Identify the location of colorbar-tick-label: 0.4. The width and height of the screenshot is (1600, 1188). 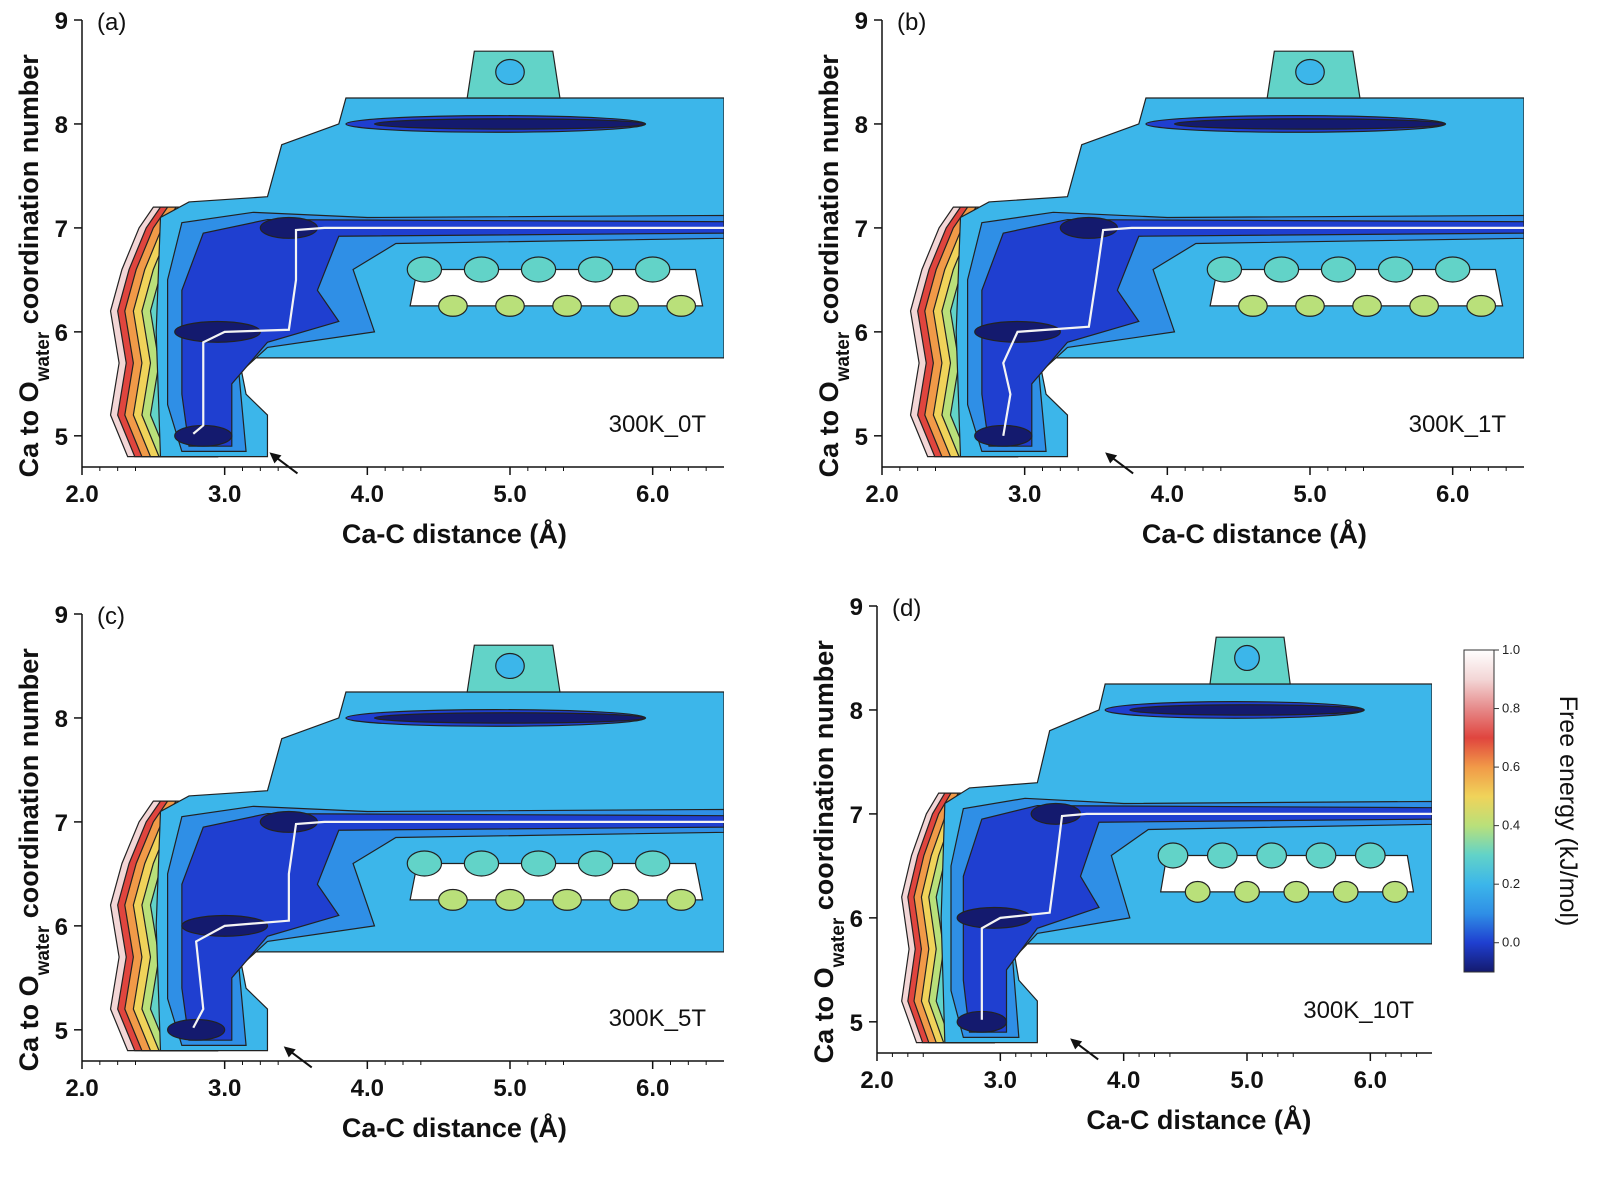
(1511, 825).